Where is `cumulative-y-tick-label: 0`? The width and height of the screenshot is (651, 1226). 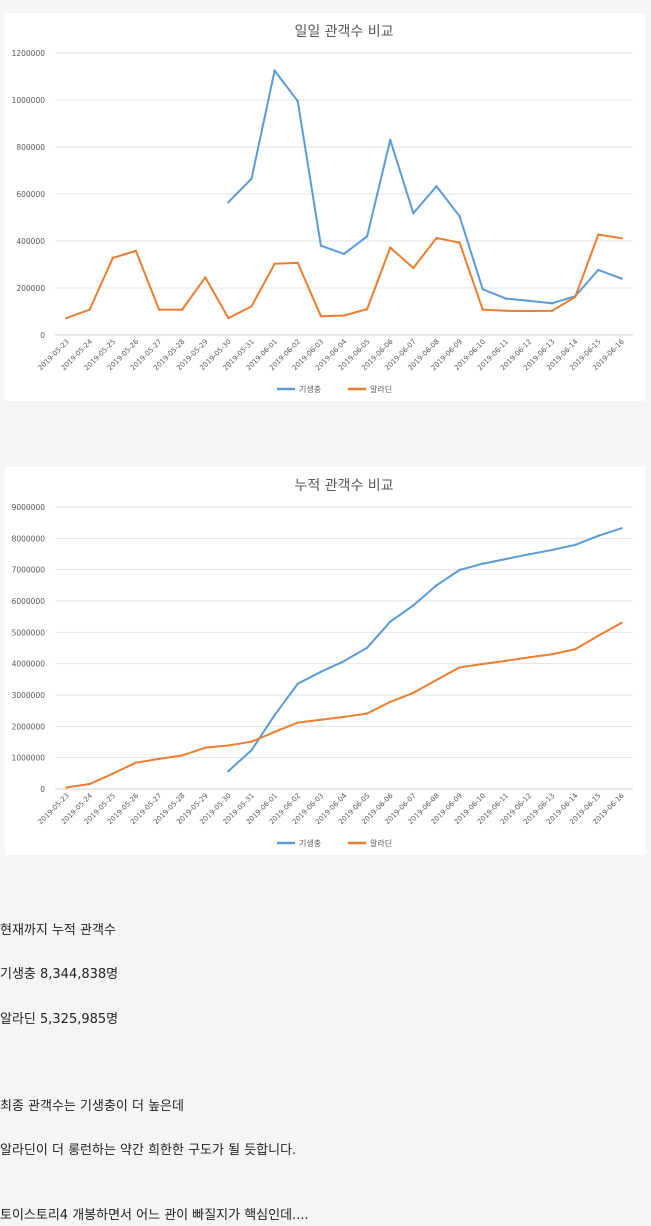
cumulative-y-tick-label: 0 is located at coordinates (42, 789).